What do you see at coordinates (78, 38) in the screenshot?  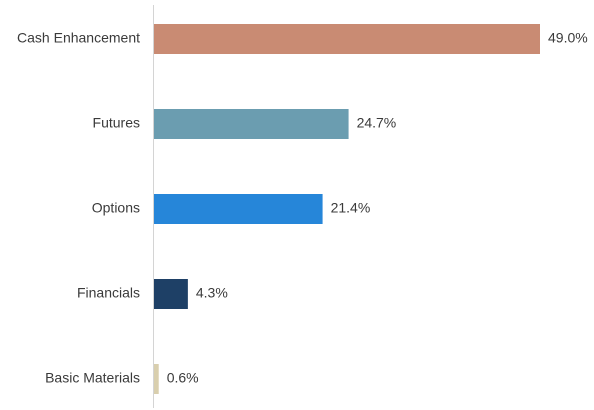 I see `category-label: Cash Enhancement` at bounding box center [78, 38].